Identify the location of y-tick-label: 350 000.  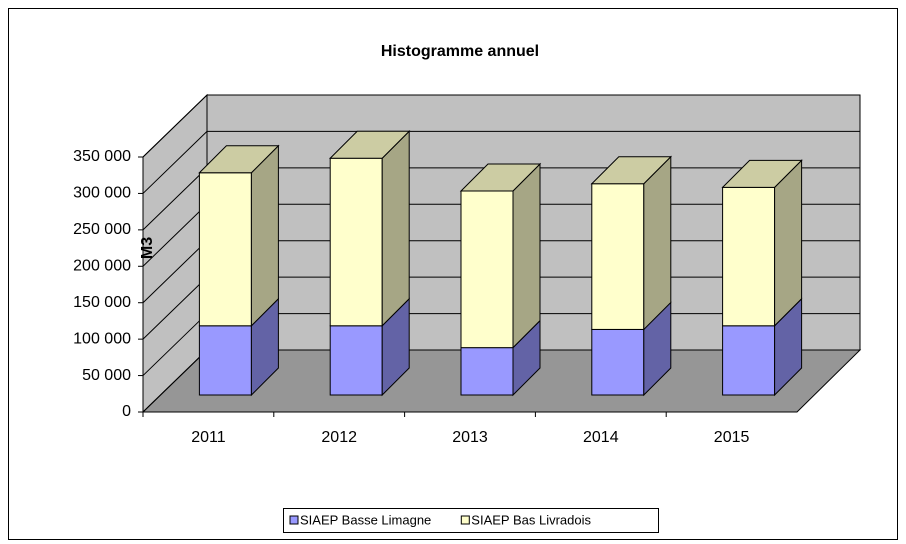
(102, 156).